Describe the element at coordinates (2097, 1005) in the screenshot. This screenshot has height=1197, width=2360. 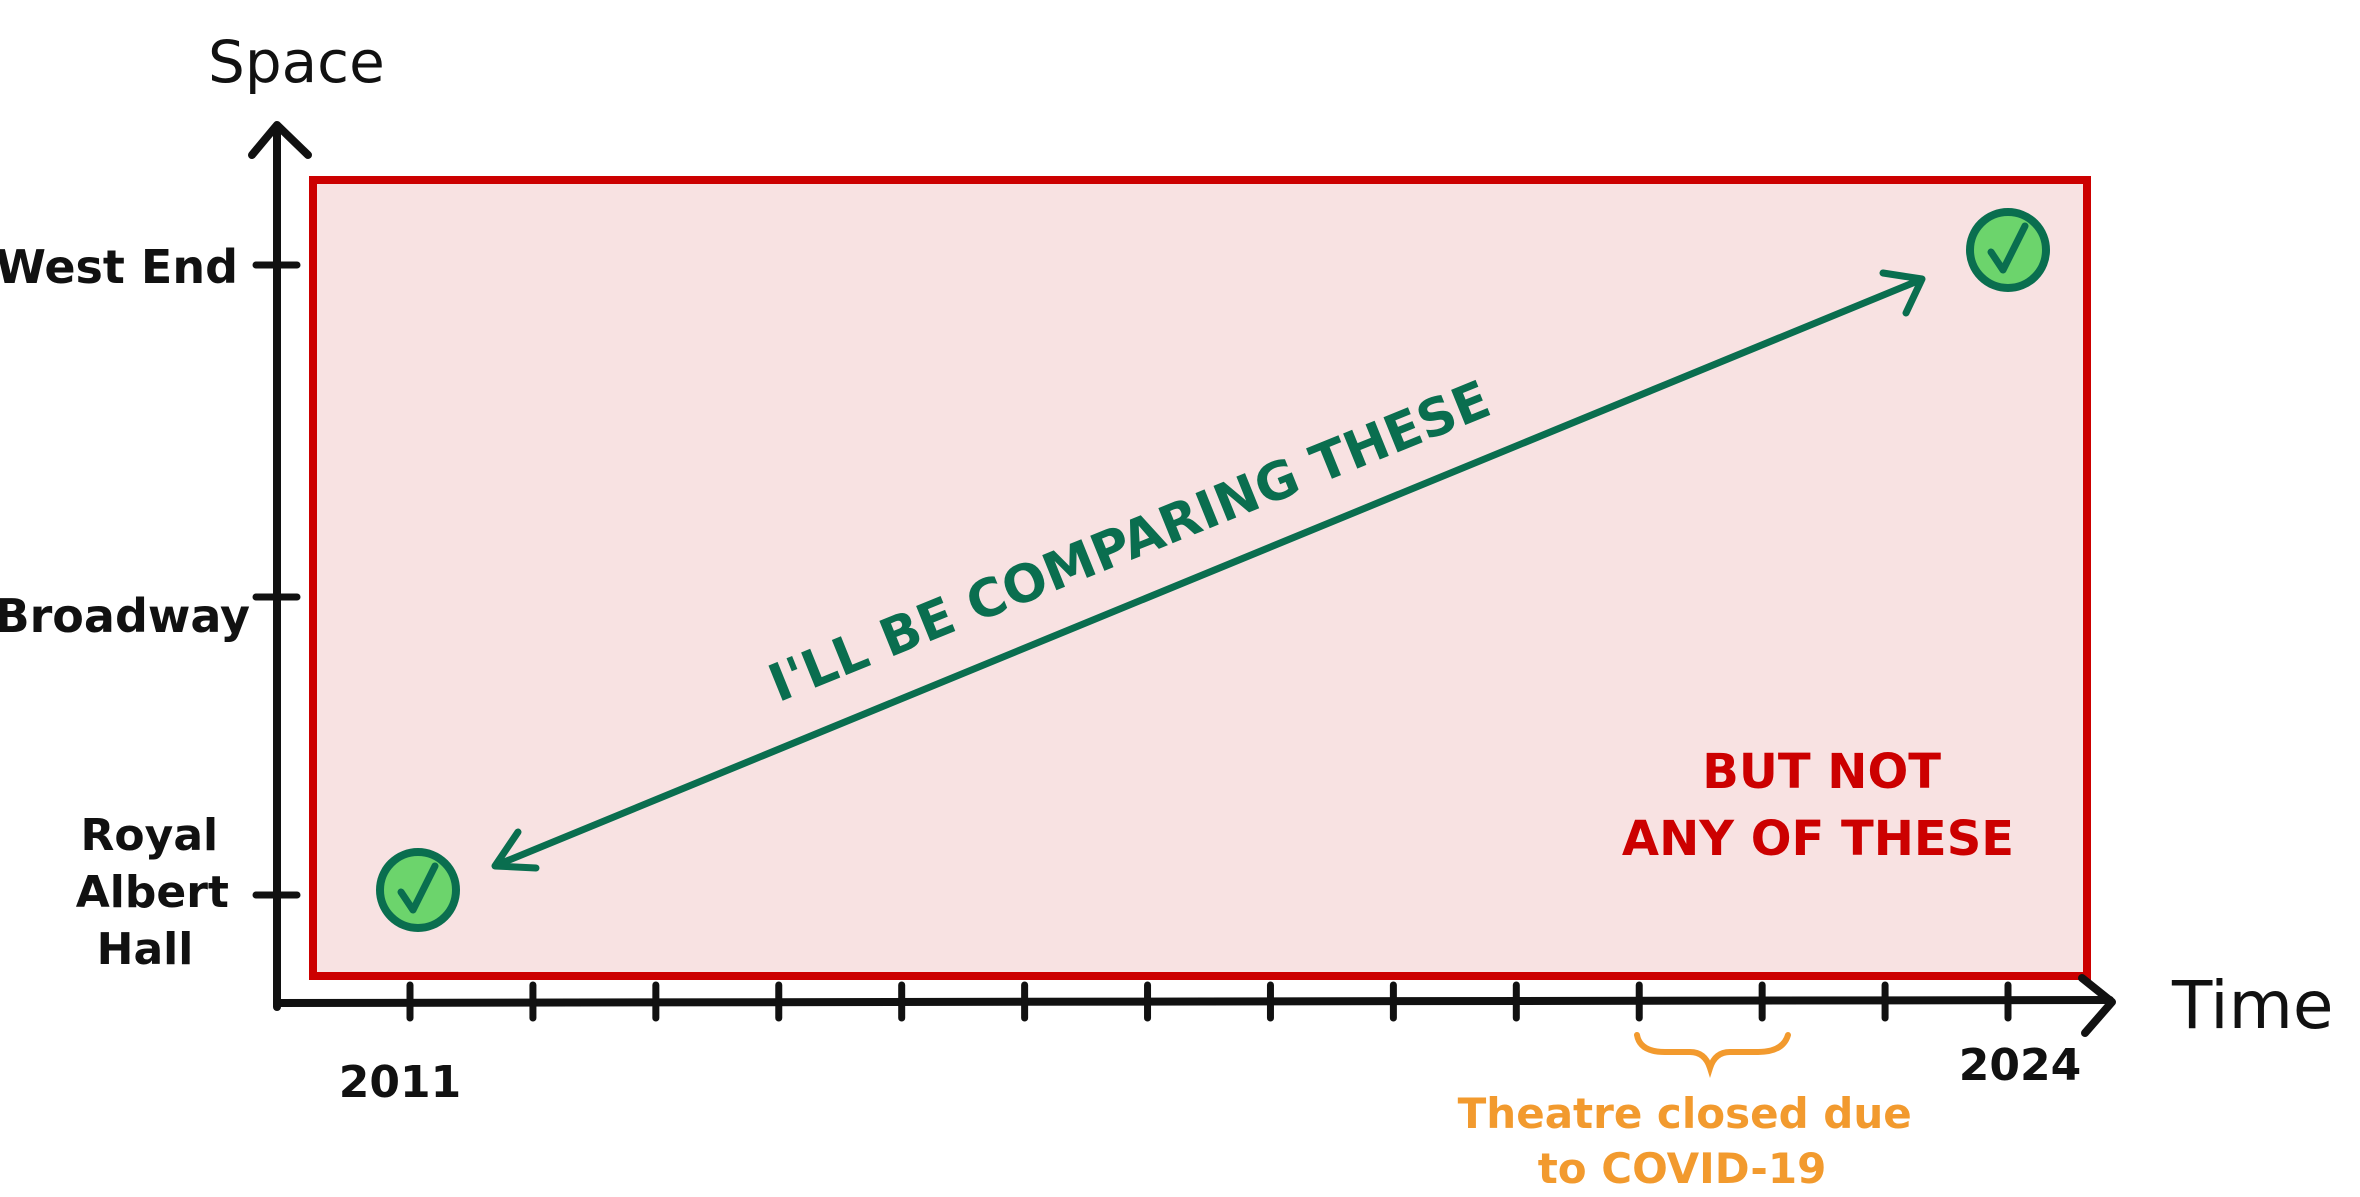
I see `x-axis-arrowhead` at that location.